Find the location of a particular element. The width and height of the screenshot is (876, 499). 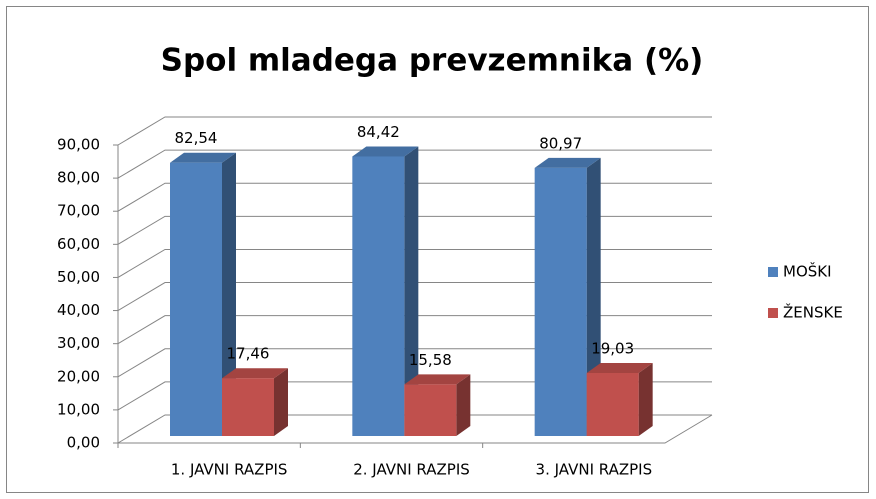

legend-label: MOŠKI is located at coordinates (807, 271).